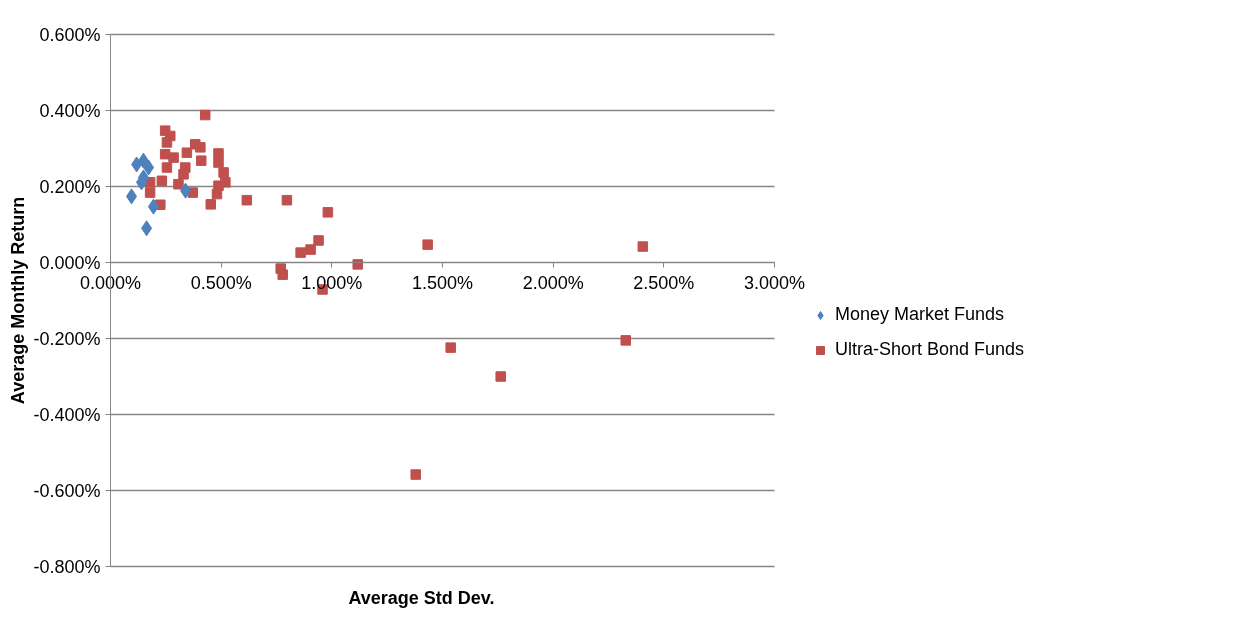 The width and height of the screenshot is (1257, 635). I want to click on x-tick-label: 2.000%, so click(553, 282).